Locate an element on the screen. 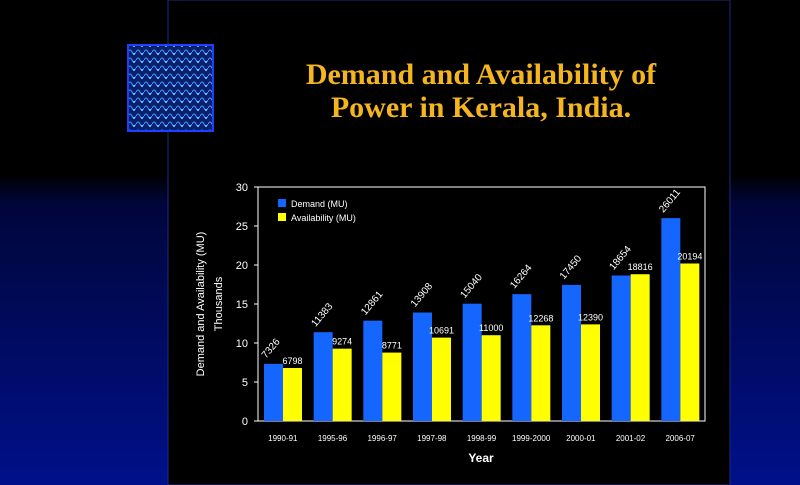 The width and height of the screenshot is (800, 485). y-tick-label: 30 is located at coordinates (242, 188).